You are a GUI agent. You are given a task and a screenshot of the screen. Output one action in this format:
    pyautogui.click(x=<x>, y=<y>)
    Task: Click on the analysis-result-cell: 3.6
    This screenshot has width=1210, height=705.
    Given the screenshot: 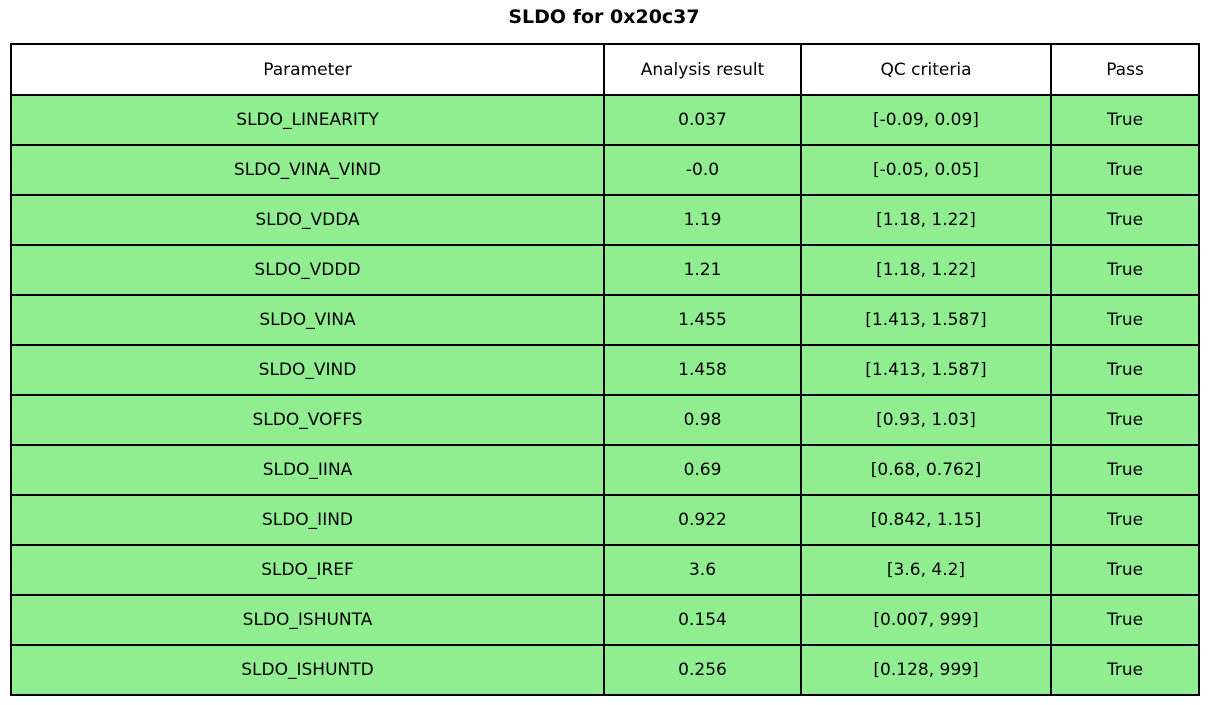 What is the action you would take?
    pyautogui.click(x=702, y=570)
    